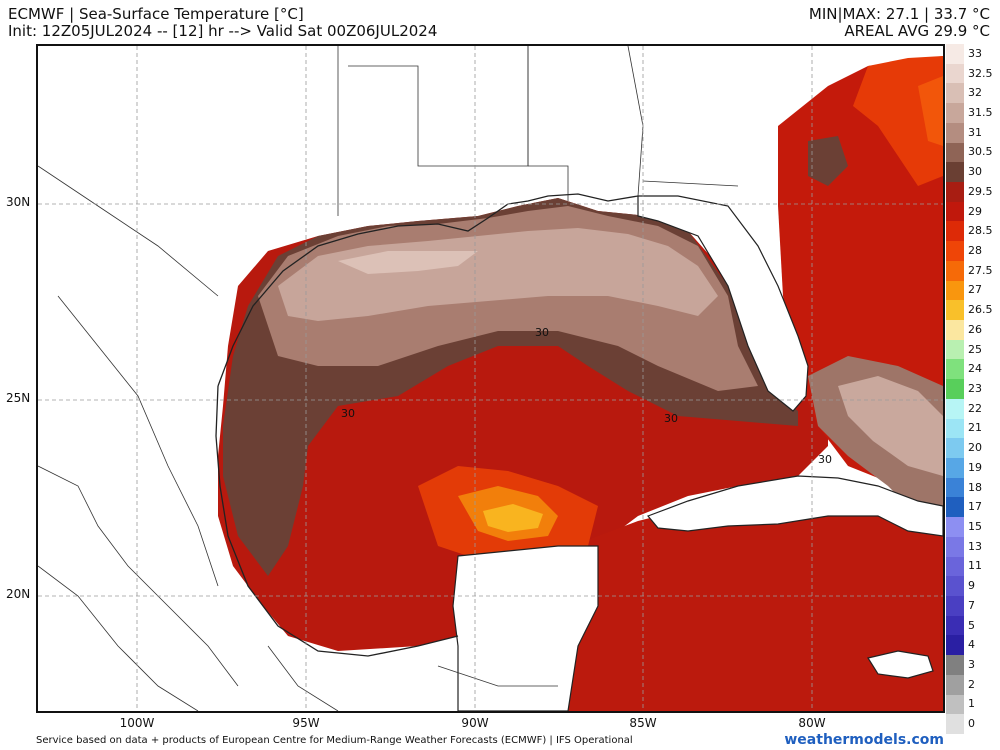 The image size is (1000, 750). I want to click on colorbar-tick-label: 3, so click(971, 664).